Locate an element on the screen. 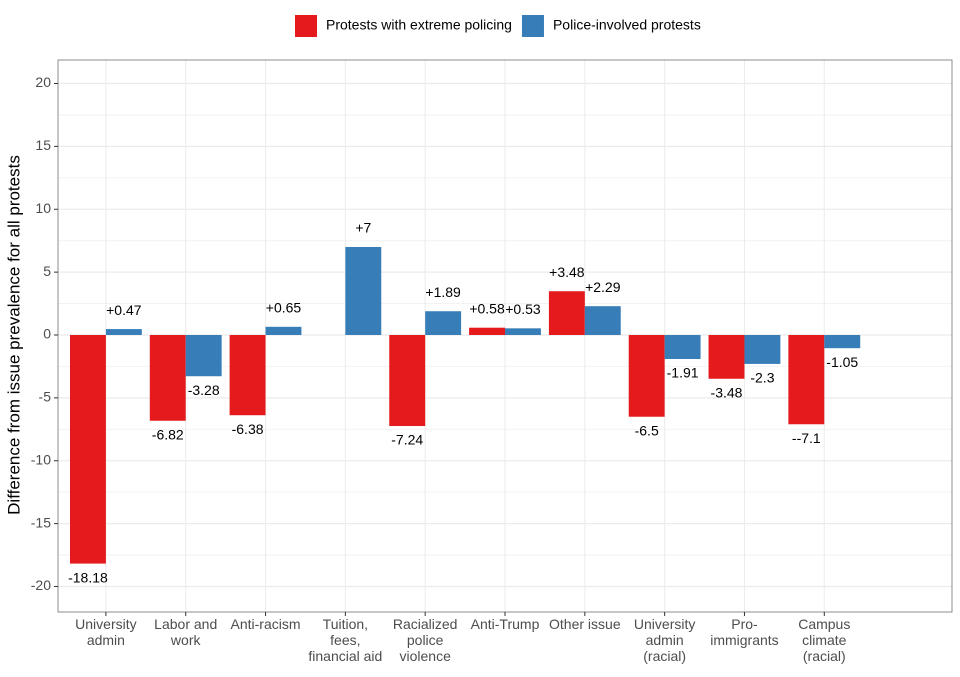 This screenshot has height=677, width=960. value-label: +0.65 is located at coordinates (284, 308).